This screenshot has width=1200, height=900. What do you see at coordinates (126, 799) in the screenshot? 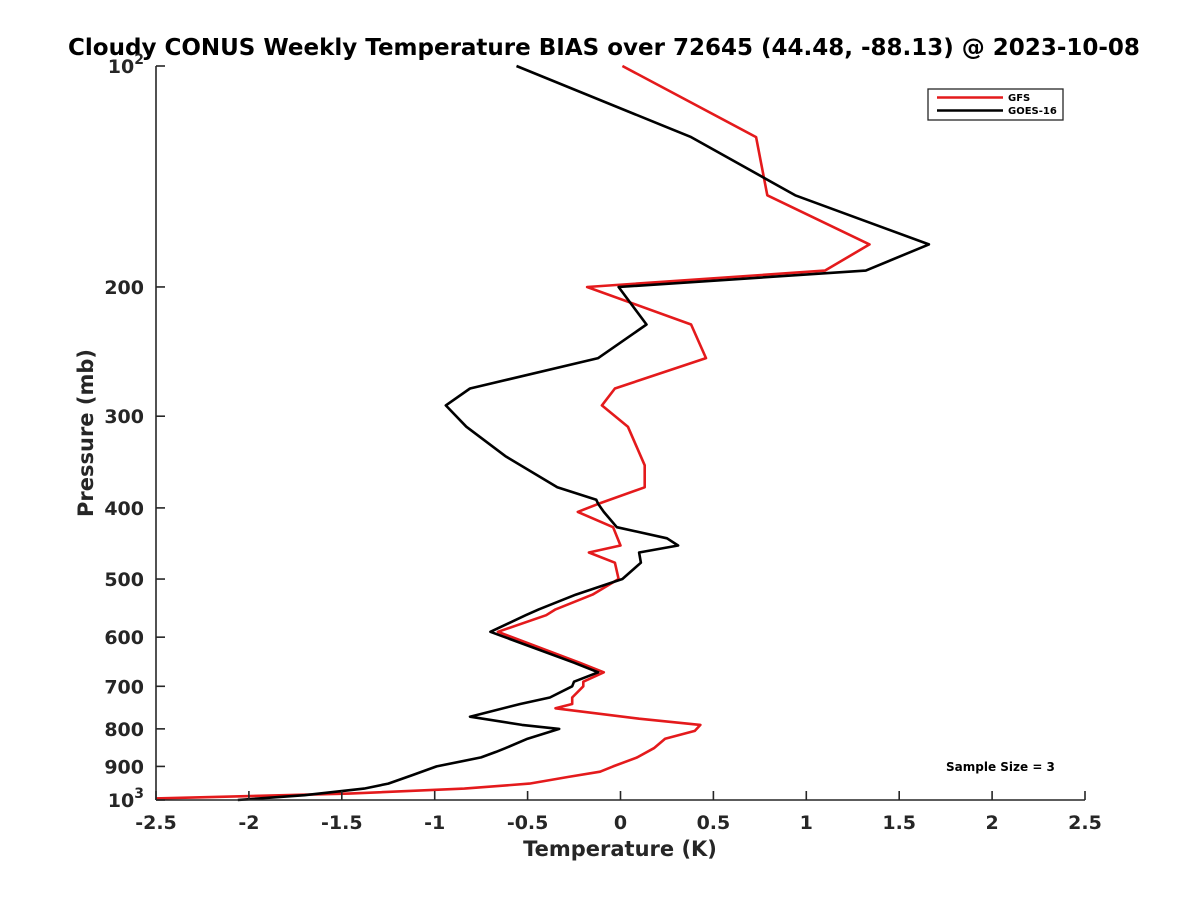
I see `y-tick-label: 10³` at bounding box center [126, 799].